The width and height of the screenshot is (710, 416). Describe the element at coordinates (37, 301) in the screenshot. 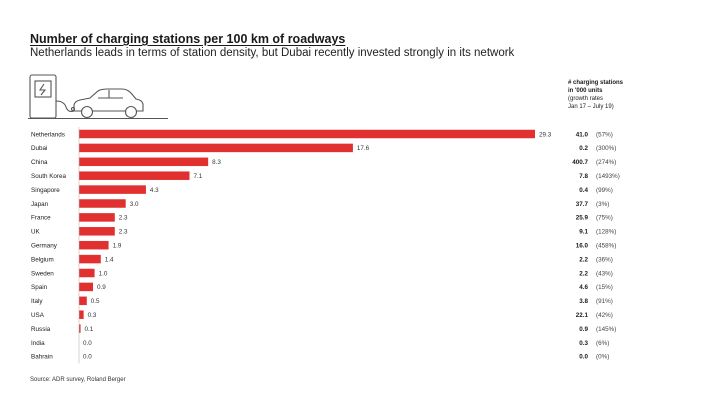

I see `category-label: Italy` at that location.